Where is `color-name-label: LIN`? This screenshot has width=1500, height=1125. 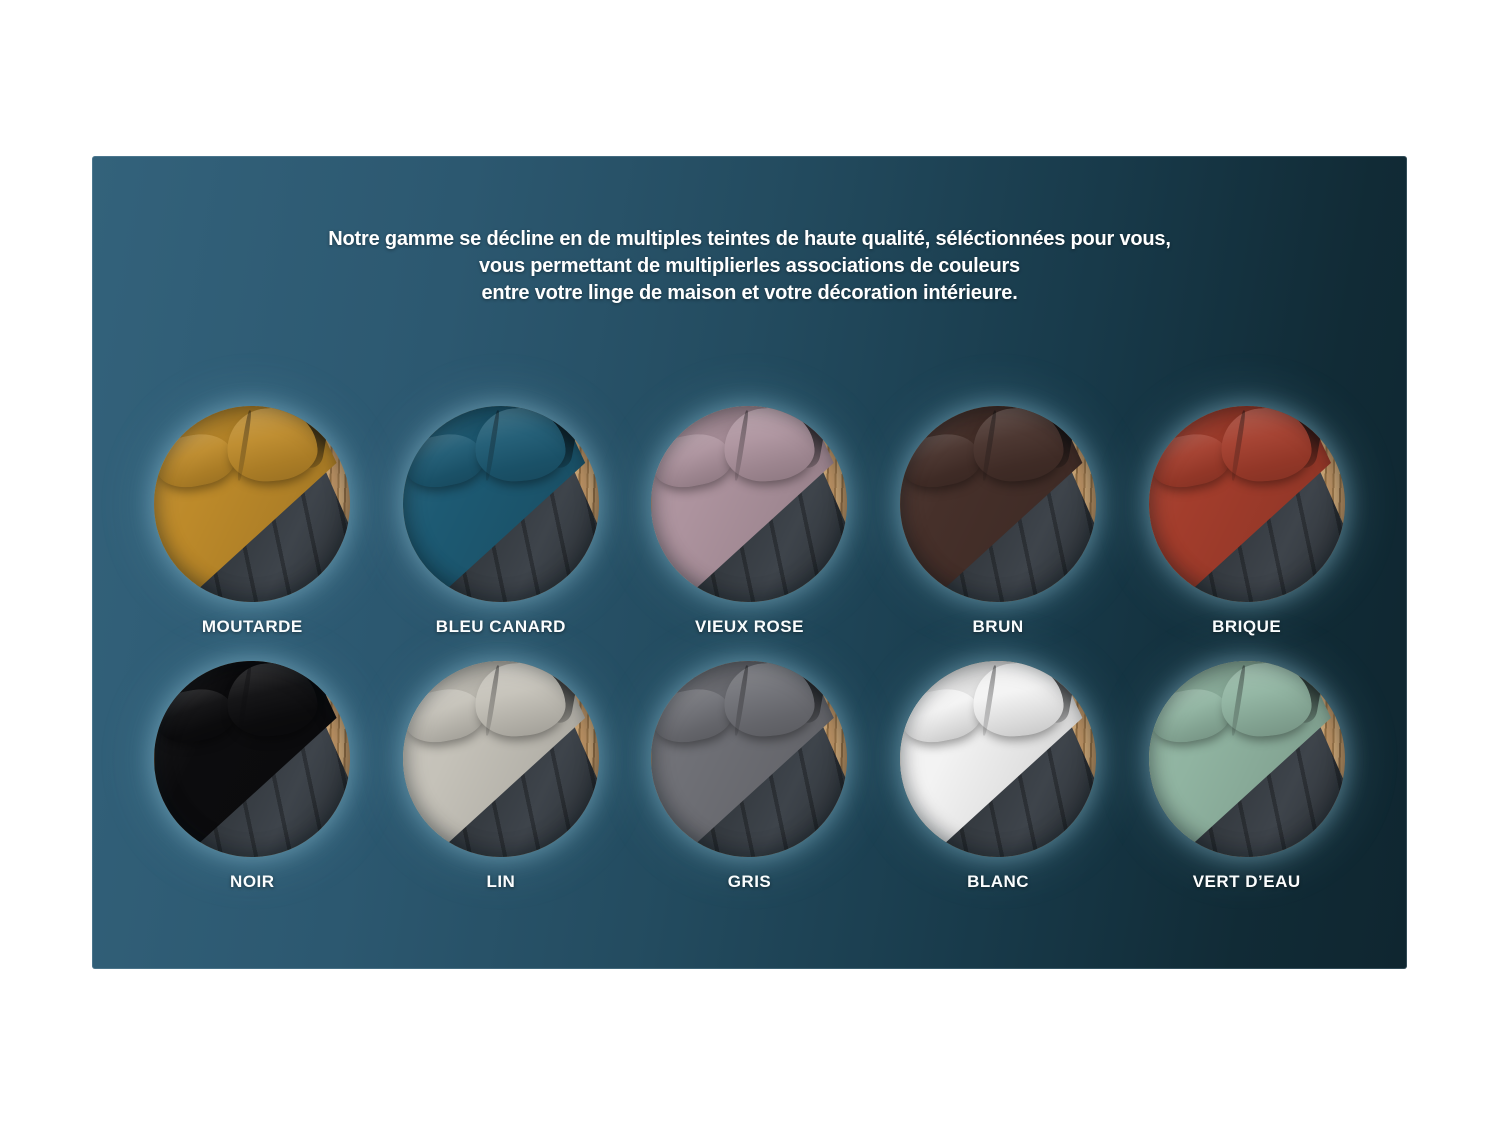
color-name-label: LIN is located at coordinates (501, 881).